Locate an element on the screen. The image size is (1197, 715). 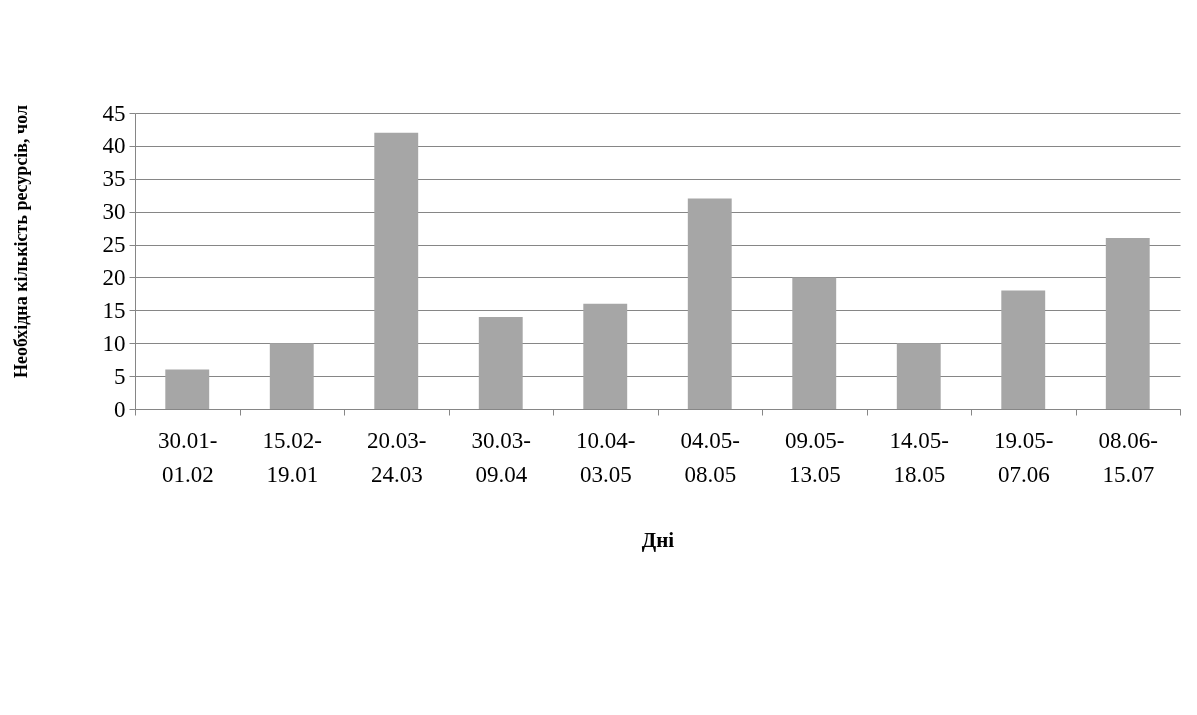
x-tick-label: 10.04-03.05 is located at coordinates (606, 457).